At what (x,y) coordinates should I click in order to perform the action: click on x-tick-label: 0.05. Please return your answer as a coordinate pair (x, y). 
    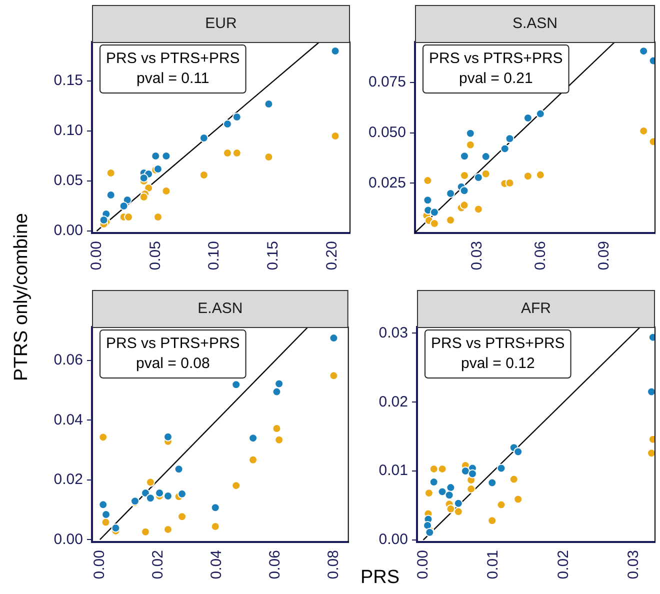
    Looking at the image, I should click on (155, 255).